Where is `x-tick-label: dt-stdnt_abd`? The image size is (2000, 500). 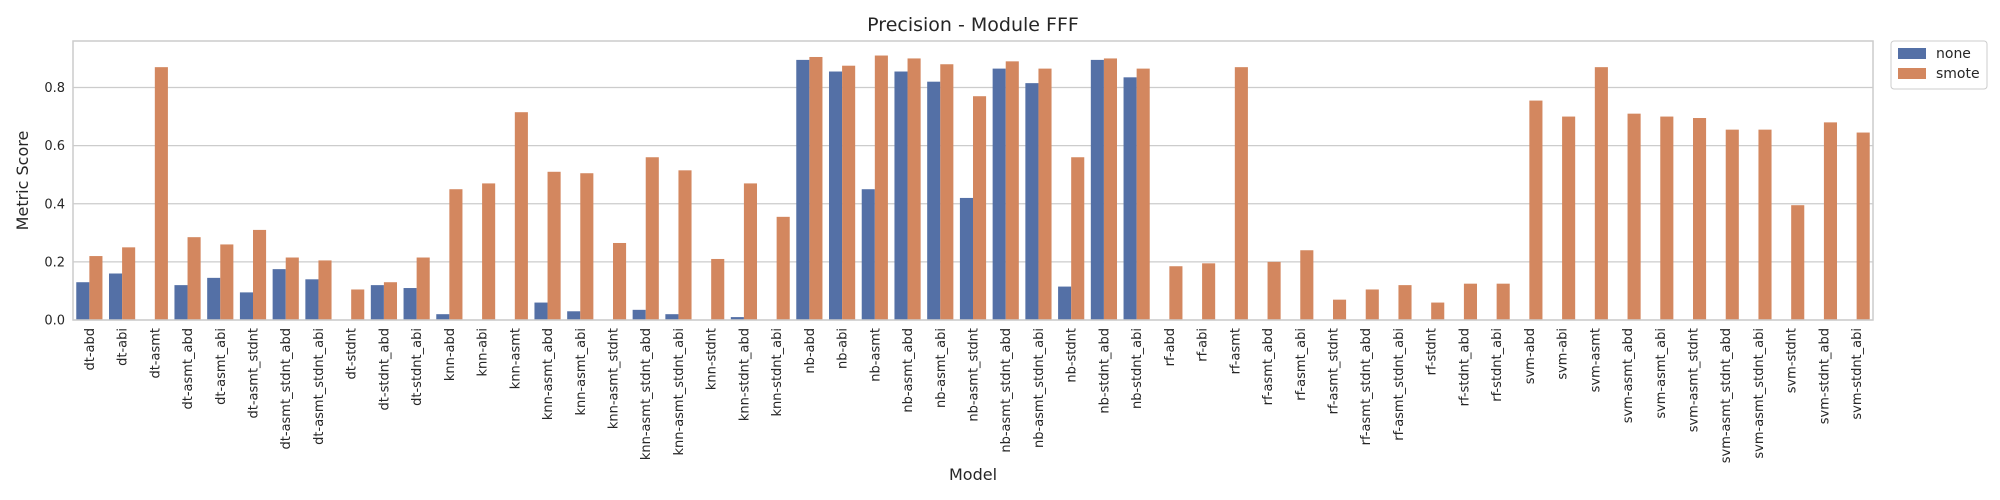 x-tick-label: dt-stdnt_abd is located at coordinates (384, 369).